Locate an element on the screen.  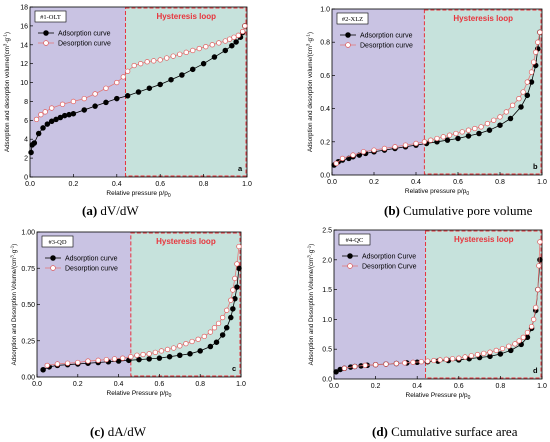
panel-a-hysteresis-region is located at coordinates (186, 92).